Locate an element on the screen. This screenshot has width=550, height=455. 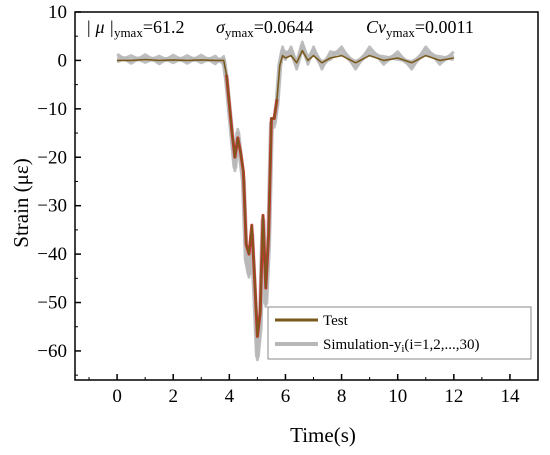
legend-box is located at coordinates (399, 333).